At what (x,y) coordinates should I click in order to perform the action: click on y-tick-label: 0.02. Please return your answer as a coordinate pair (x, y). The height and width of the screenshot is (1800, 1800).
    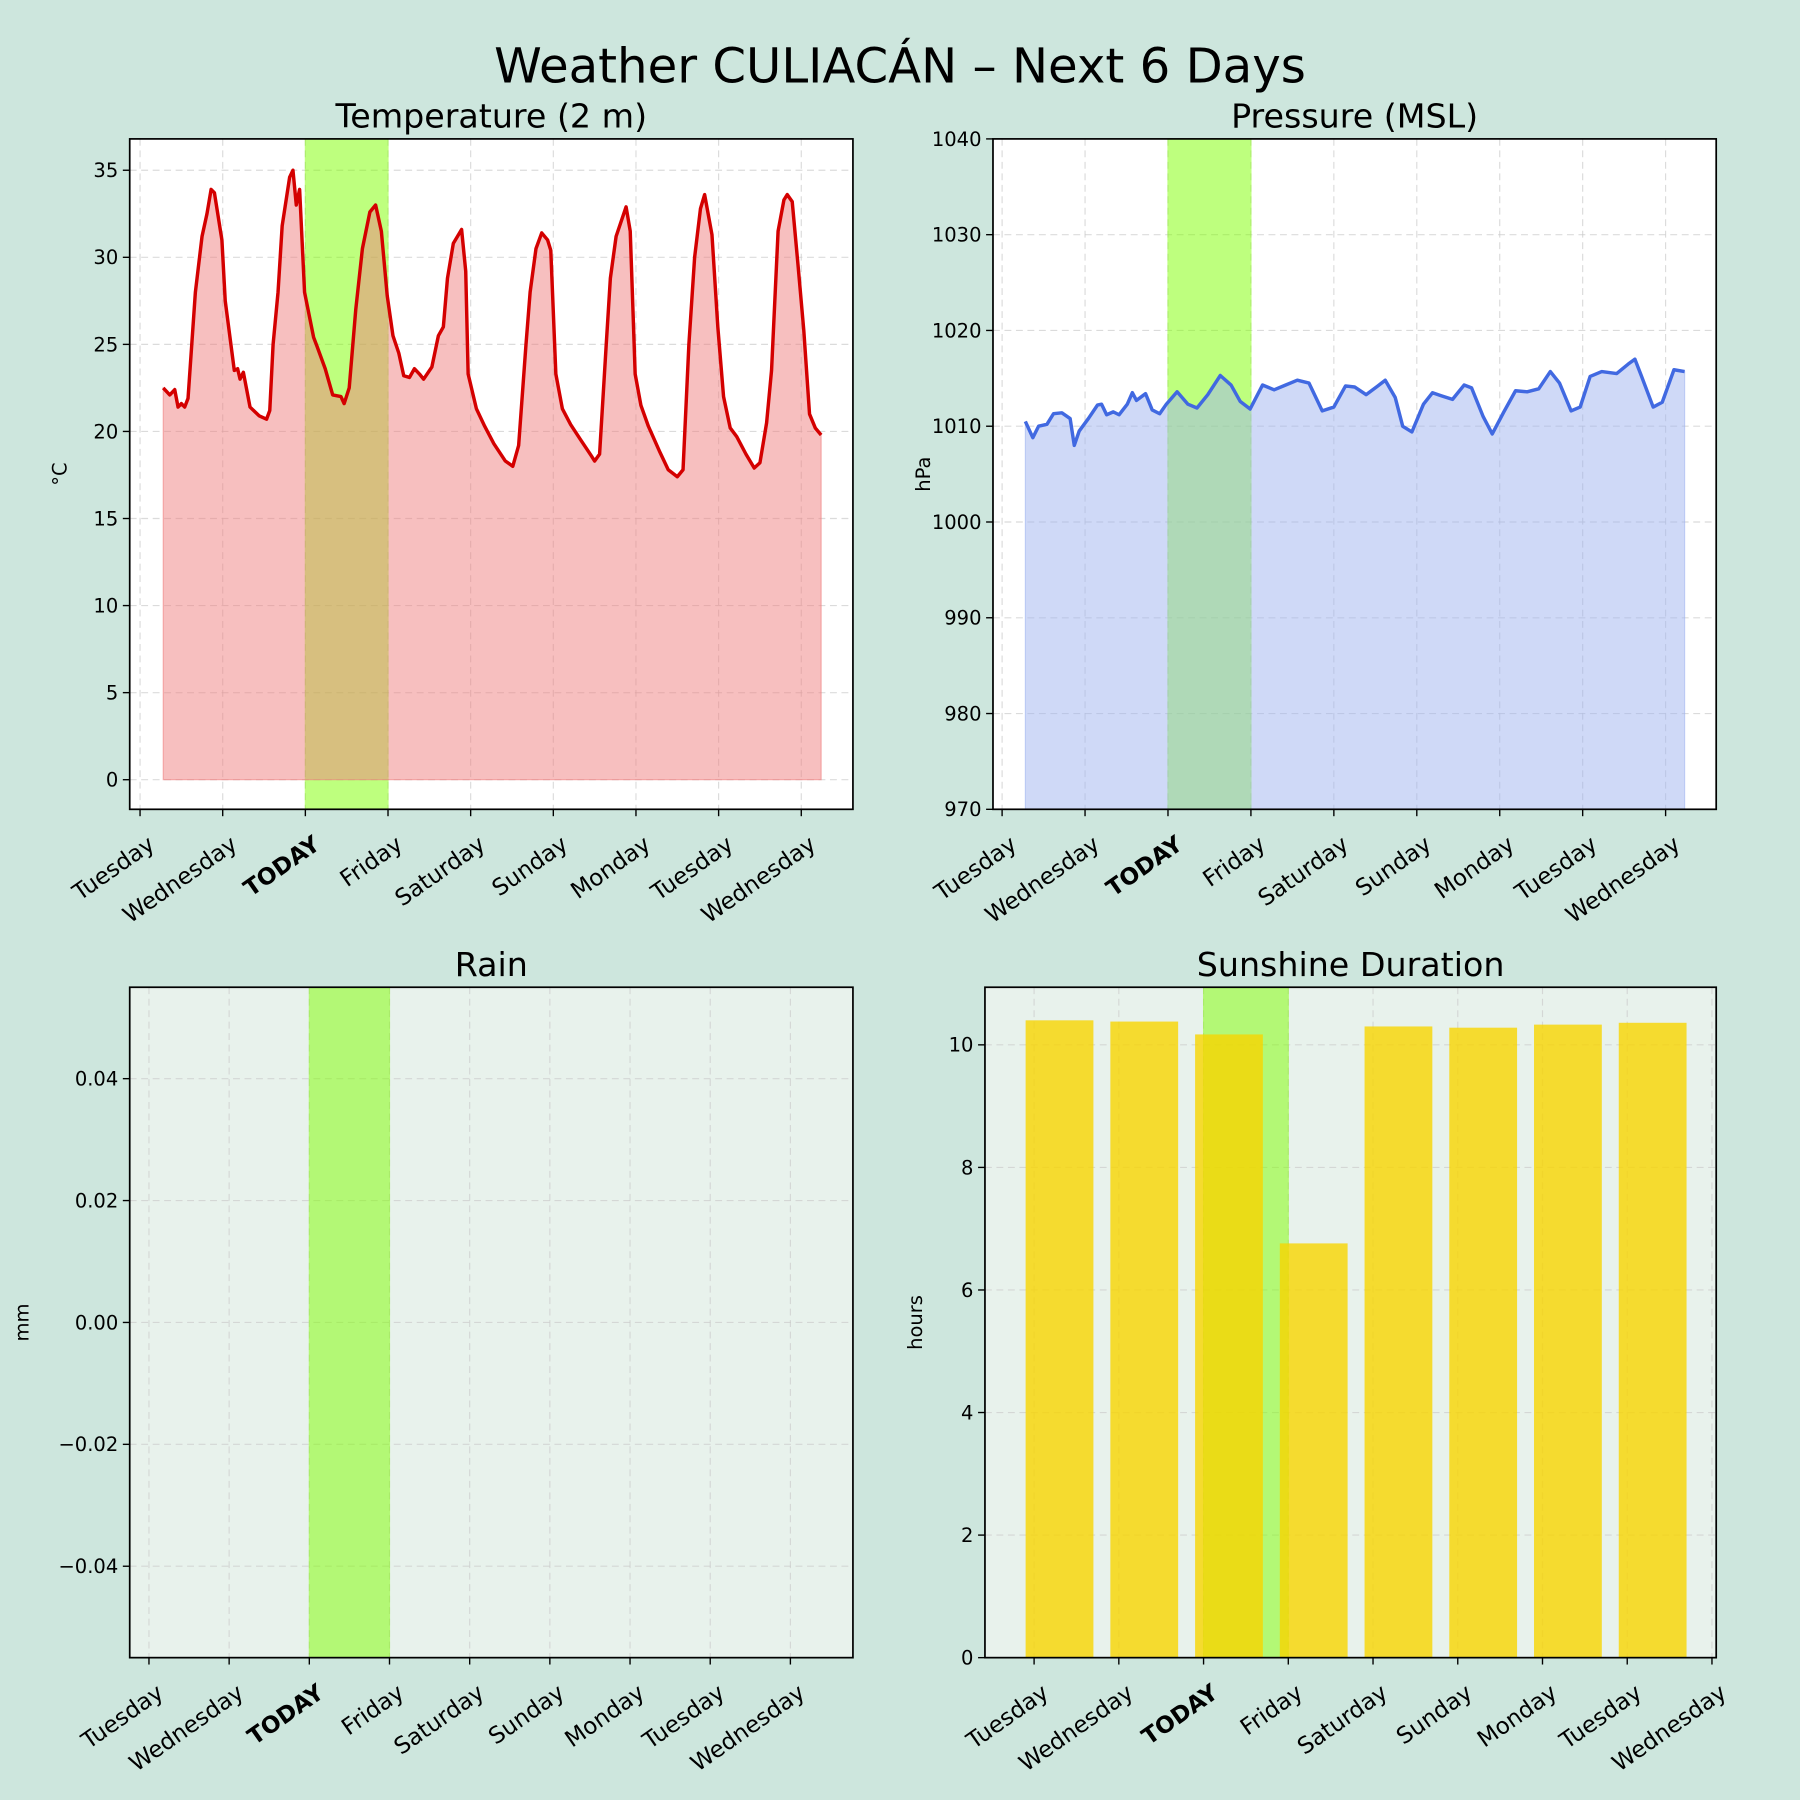
    Looking at the image, I should click on (96, 1200).